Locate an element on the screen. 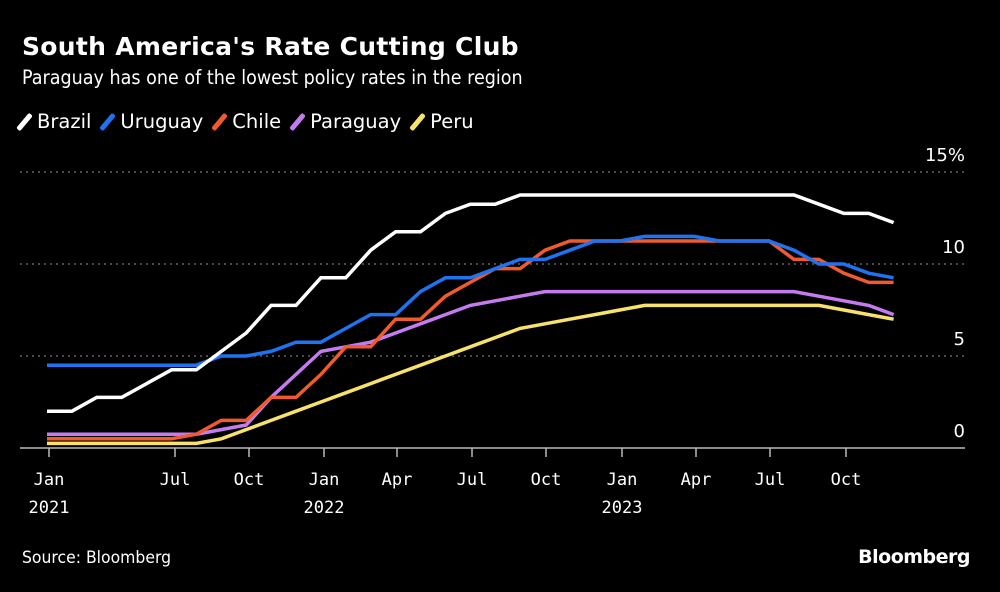 The width and height of the screenshot is (1000, 592). legend-item-brazil: Brazil is located at coordinates (54, 121).